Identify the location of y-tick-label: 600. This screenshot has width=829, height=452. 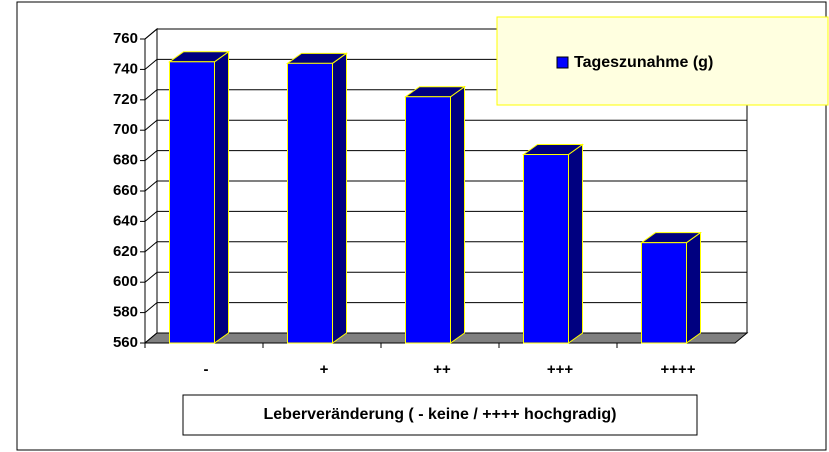
(125, 281).